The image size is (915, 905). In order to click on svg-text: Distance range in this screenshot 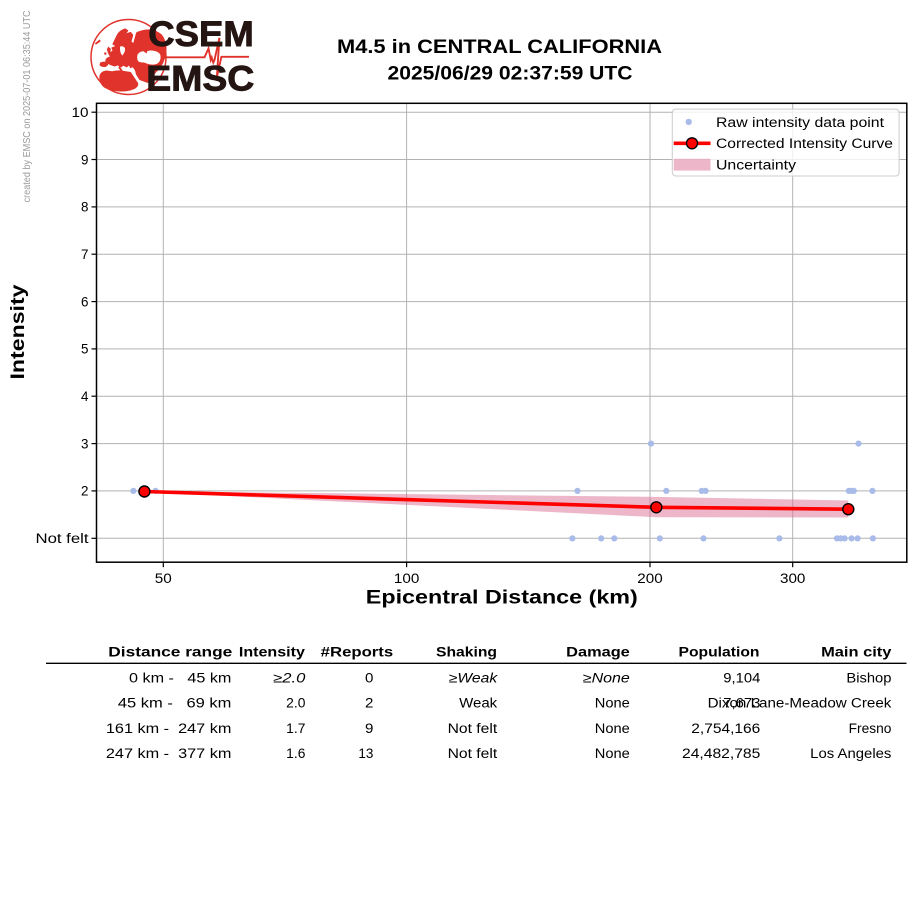, I will do `click(170, 652)`.